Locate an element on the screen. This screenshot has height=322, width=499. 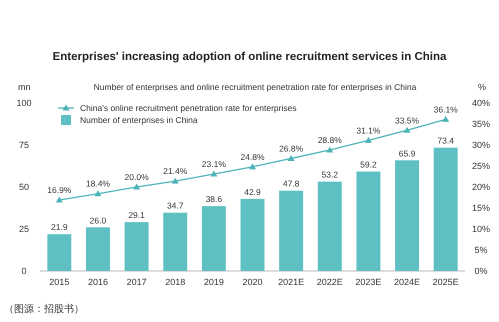
y2-tick-label: 20% is located at coordinates (481, 187).